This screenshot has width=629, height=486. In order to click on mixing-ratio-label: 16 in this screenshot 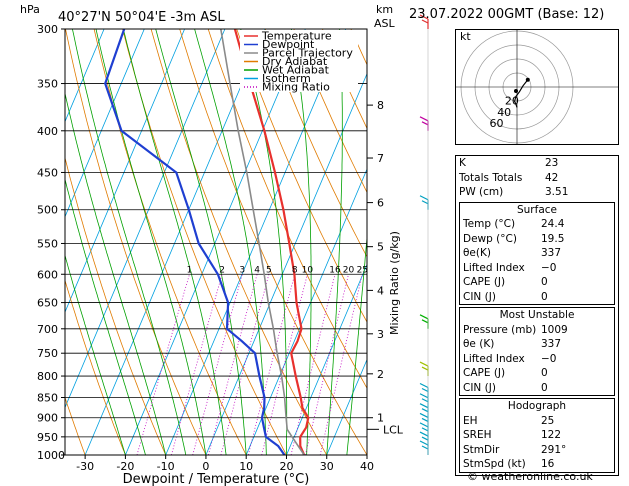, I will do `click(335, 270)`.